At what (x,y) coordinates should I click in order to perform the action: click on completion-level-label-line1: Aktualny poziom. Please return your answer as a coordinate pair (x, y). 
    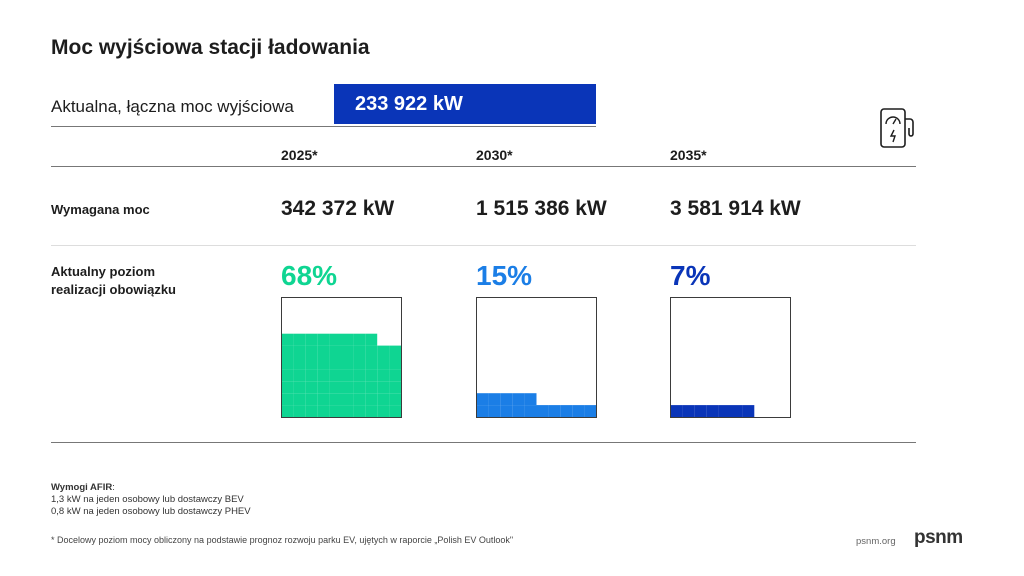
    Looking at the image, I should click on (103, 271).